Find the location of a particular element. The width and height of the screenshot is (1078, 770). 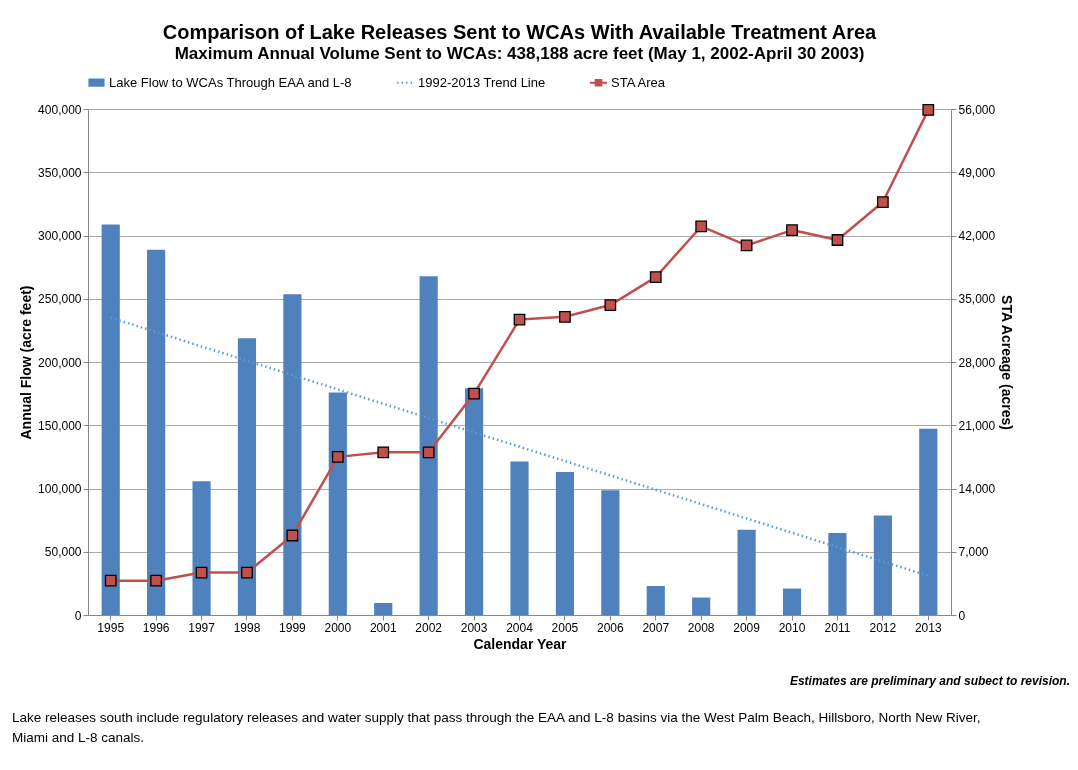

x-tick-label: 1996 is located at coordinates (156, 627).